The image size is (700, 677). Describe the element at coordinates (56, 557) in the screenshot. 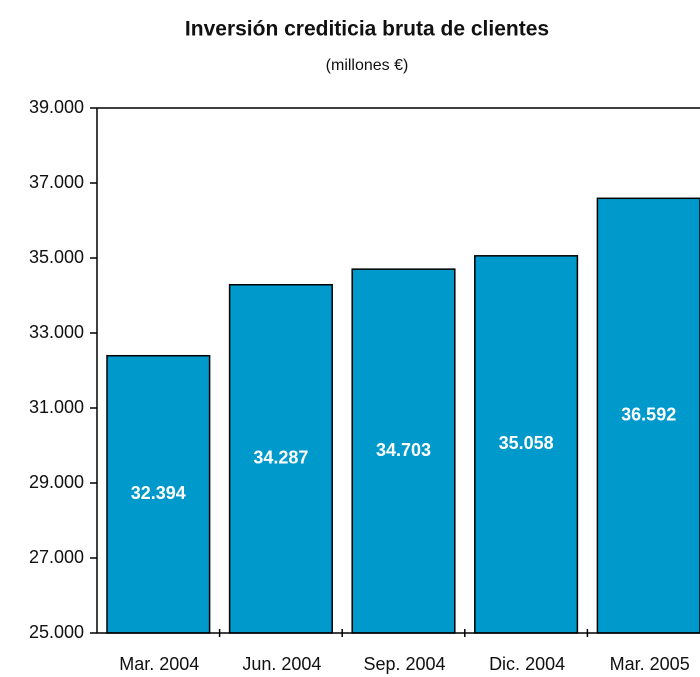

I see `y-tick-label: 27.000` at that location.